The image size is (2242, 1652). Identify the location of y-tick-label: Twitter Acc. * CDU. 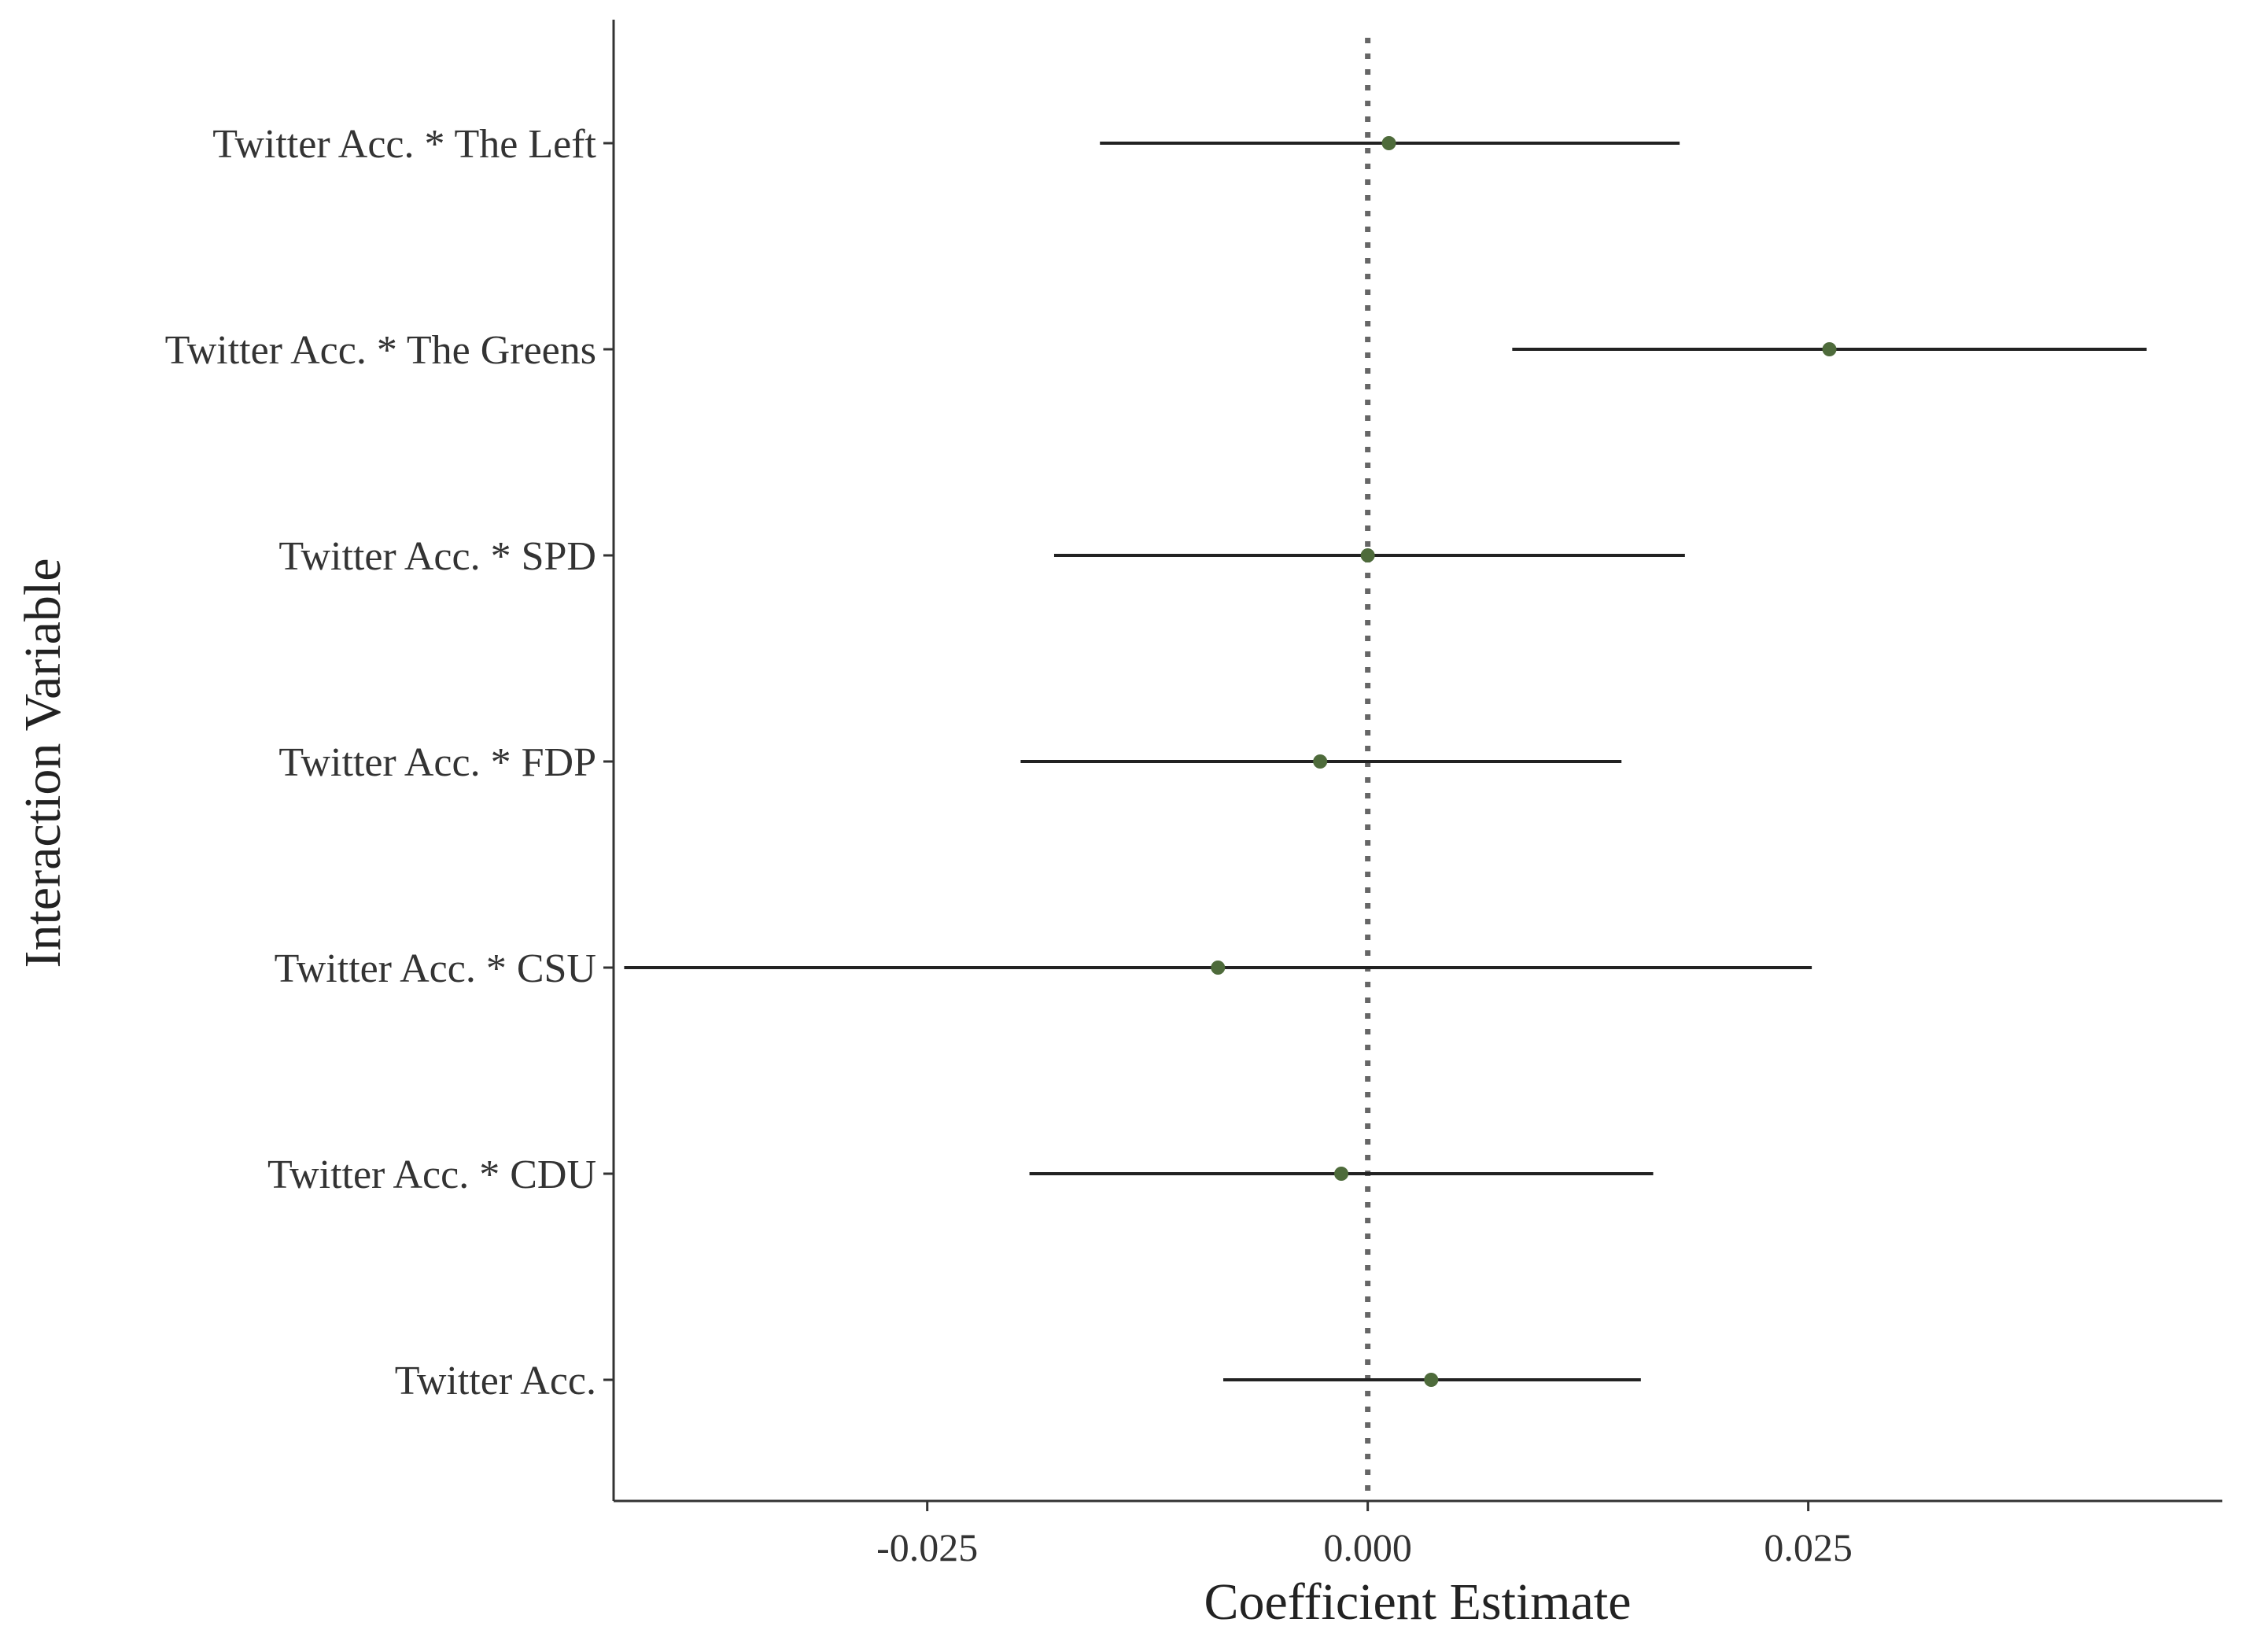
(431, 1174).